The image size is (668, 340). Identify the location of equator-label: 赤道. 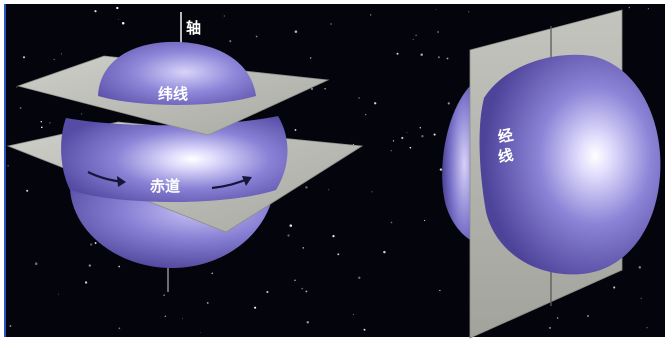
(165, 186).